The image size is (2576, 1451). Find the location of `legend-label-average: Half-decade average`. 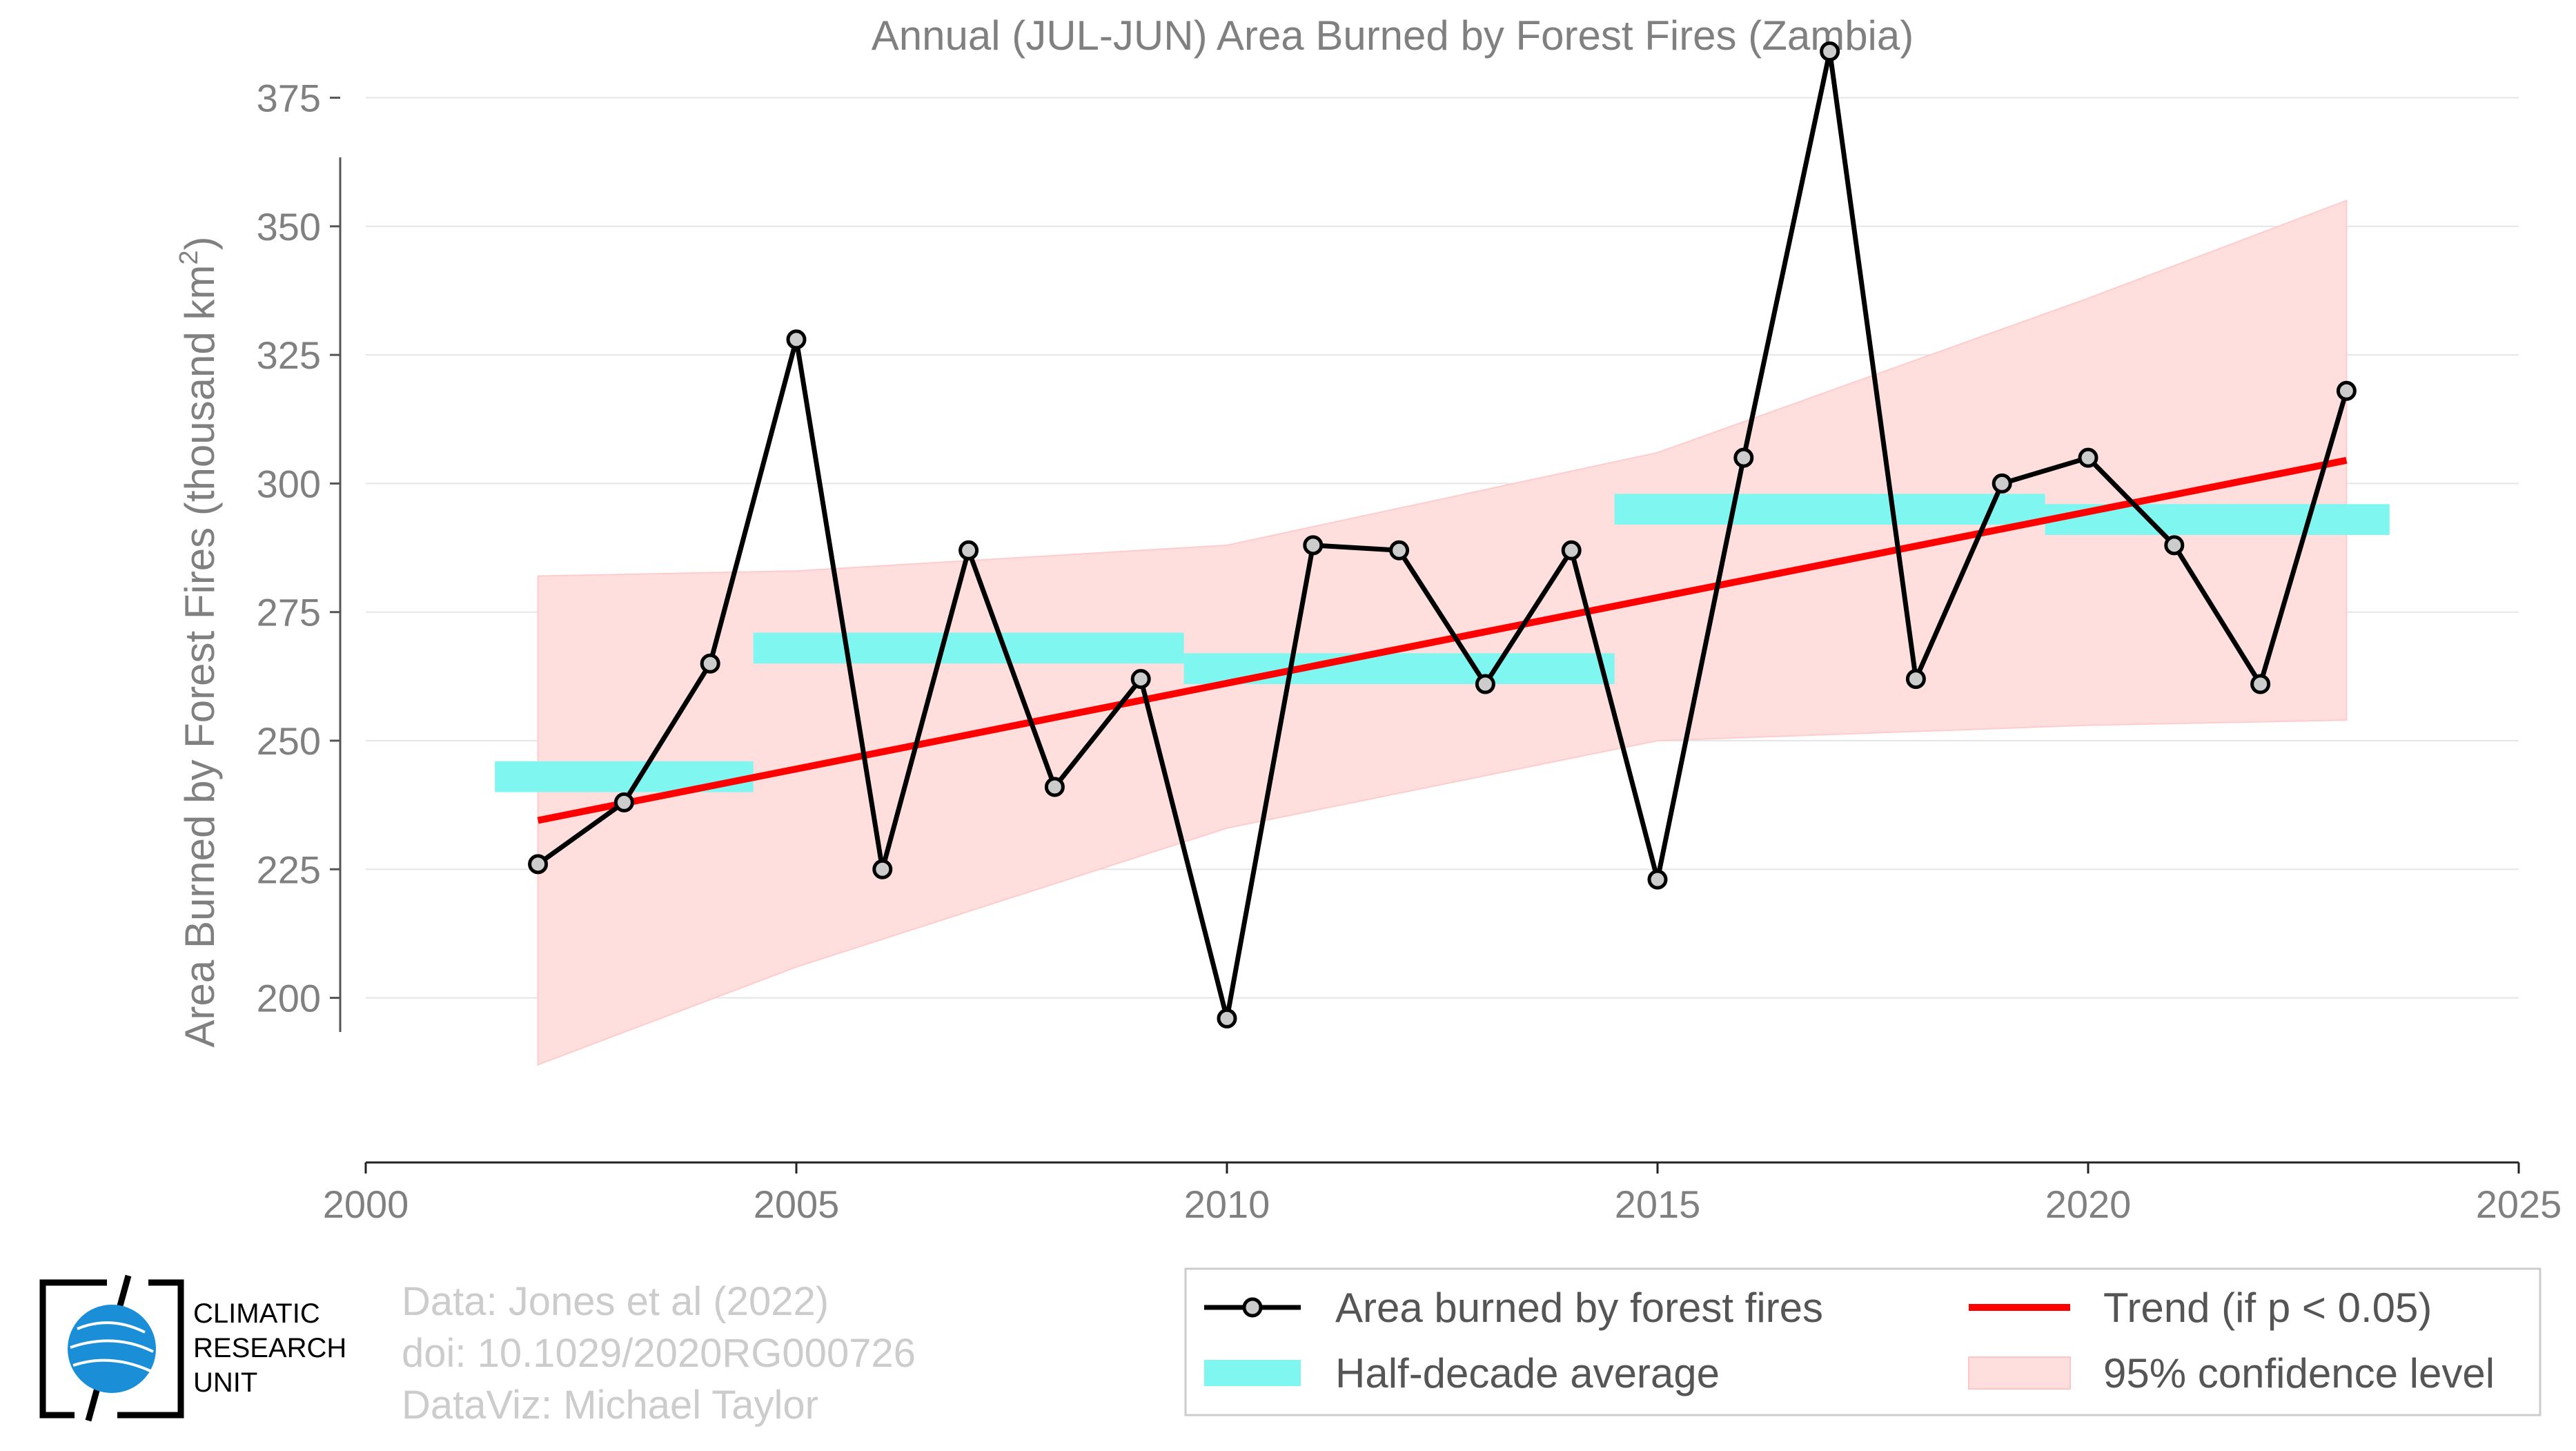

legend-label-average: Half-decade average is located at coordinates (1527, 1373).